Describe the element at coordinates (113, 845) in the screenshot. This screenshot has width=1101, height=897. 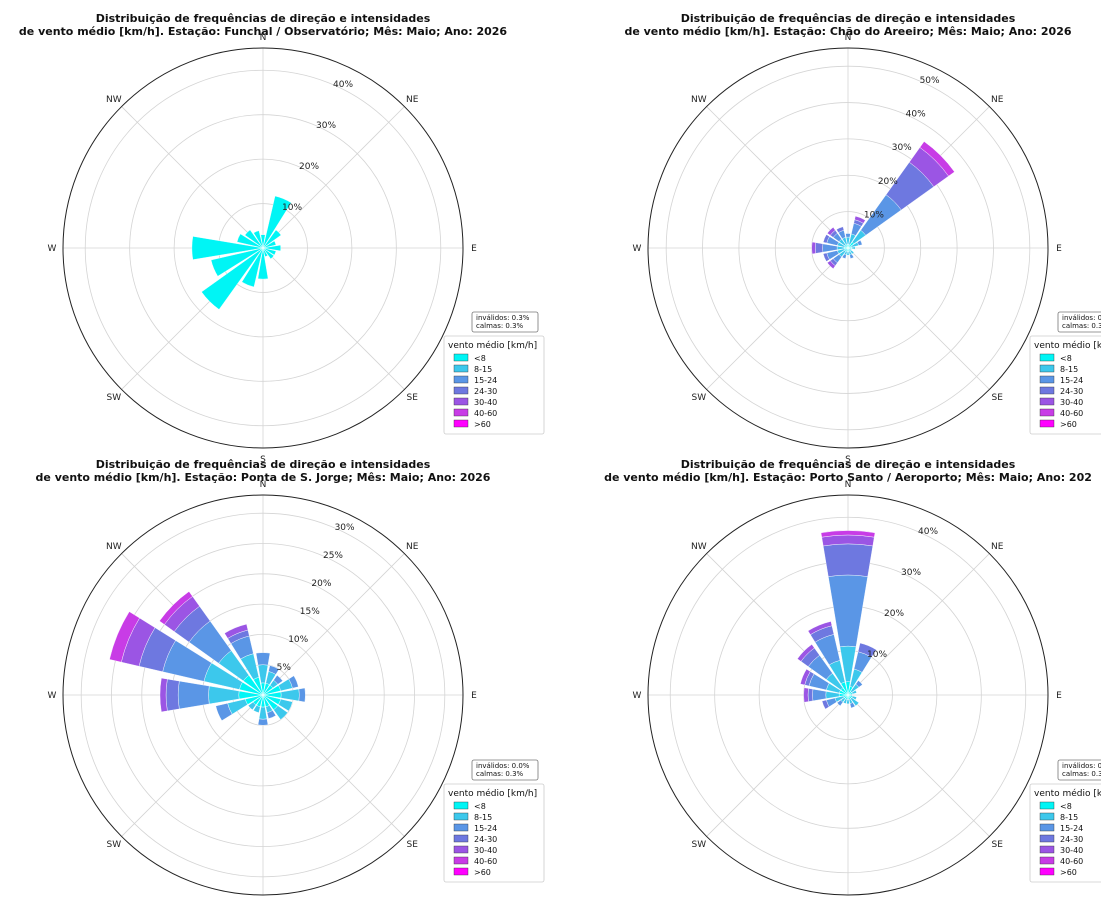
I see `direction-label: SW` at that location.